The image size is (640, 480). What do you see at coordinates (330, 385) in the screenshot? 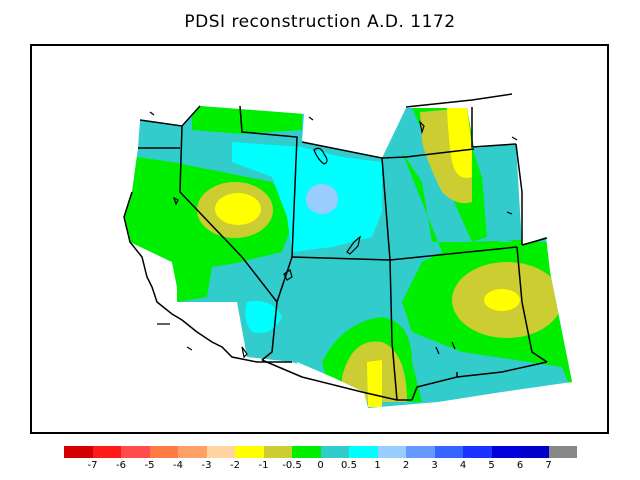
I see `mexico-cutout` at bounding box center [330, 385].